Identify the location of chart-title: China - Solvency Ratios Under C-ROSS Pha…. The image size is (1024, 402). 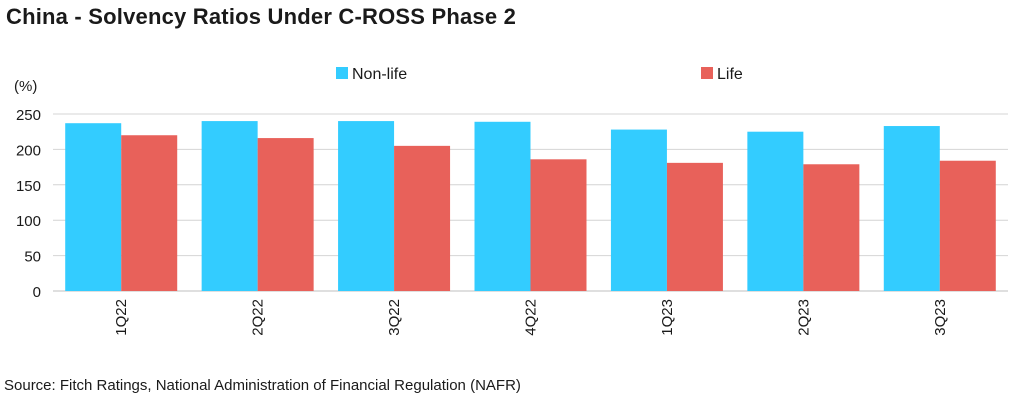
(261, 16).